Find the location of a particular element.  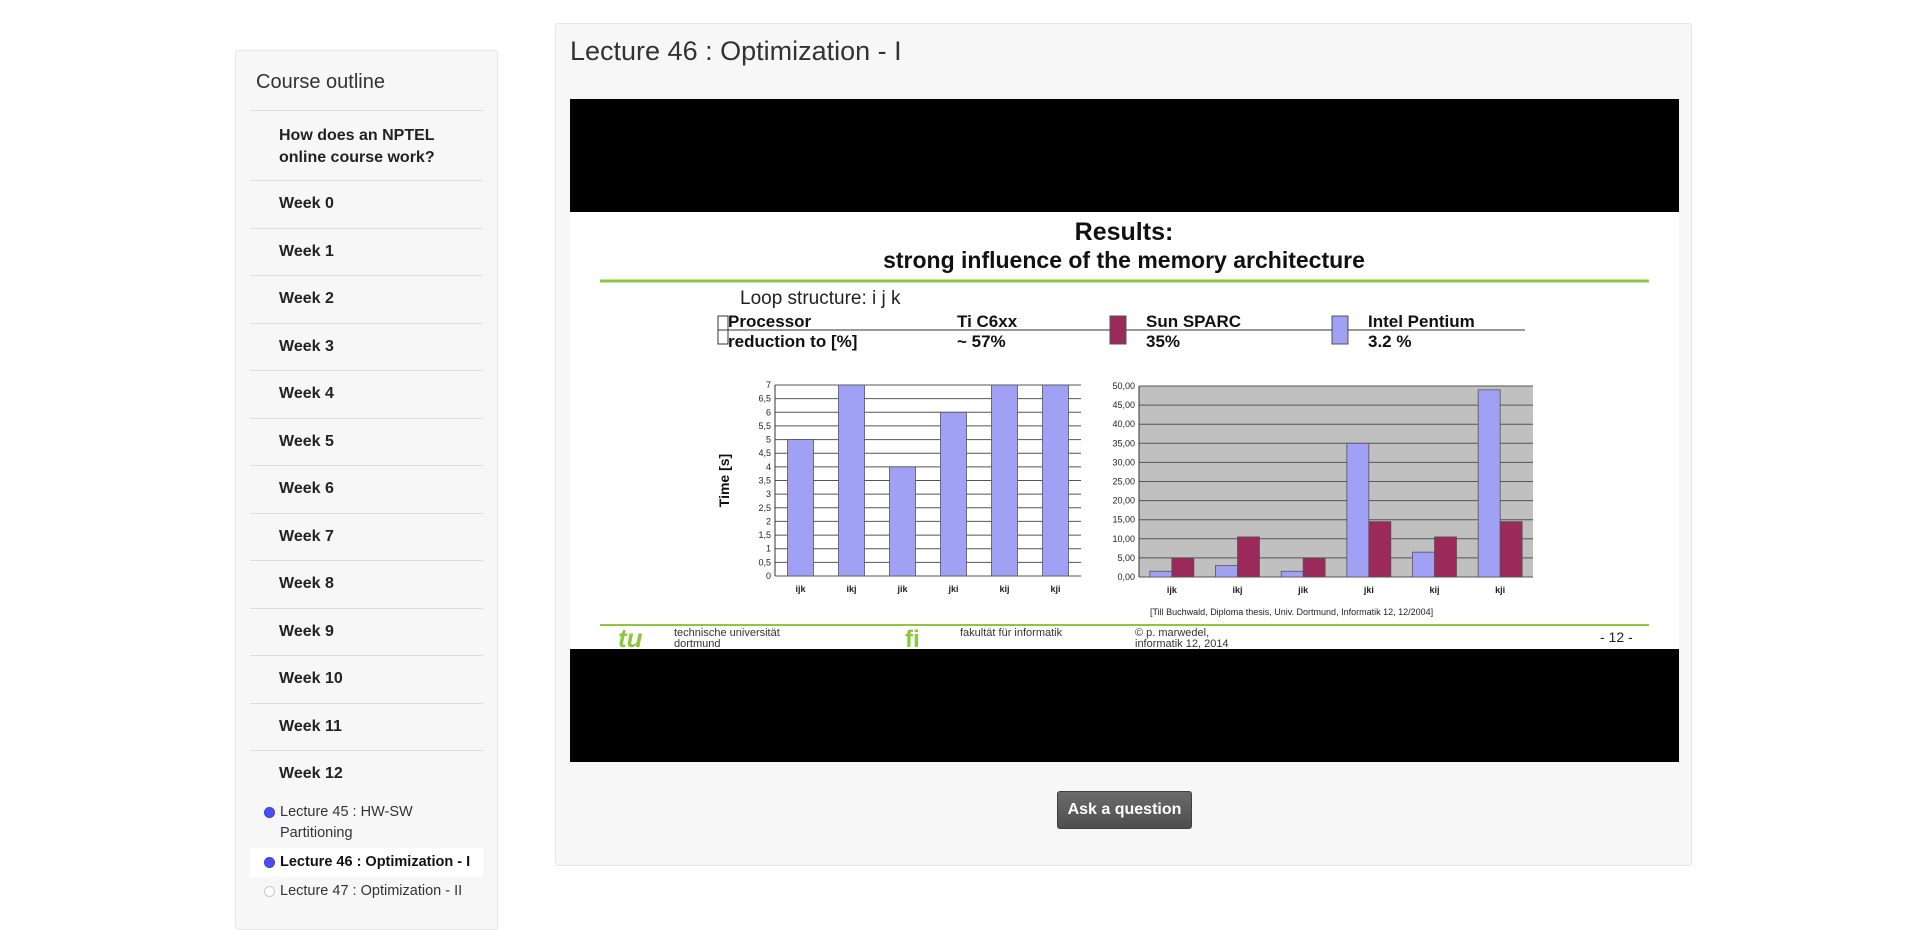

uni-line2: dortmund is located at coordinates (697, 643).